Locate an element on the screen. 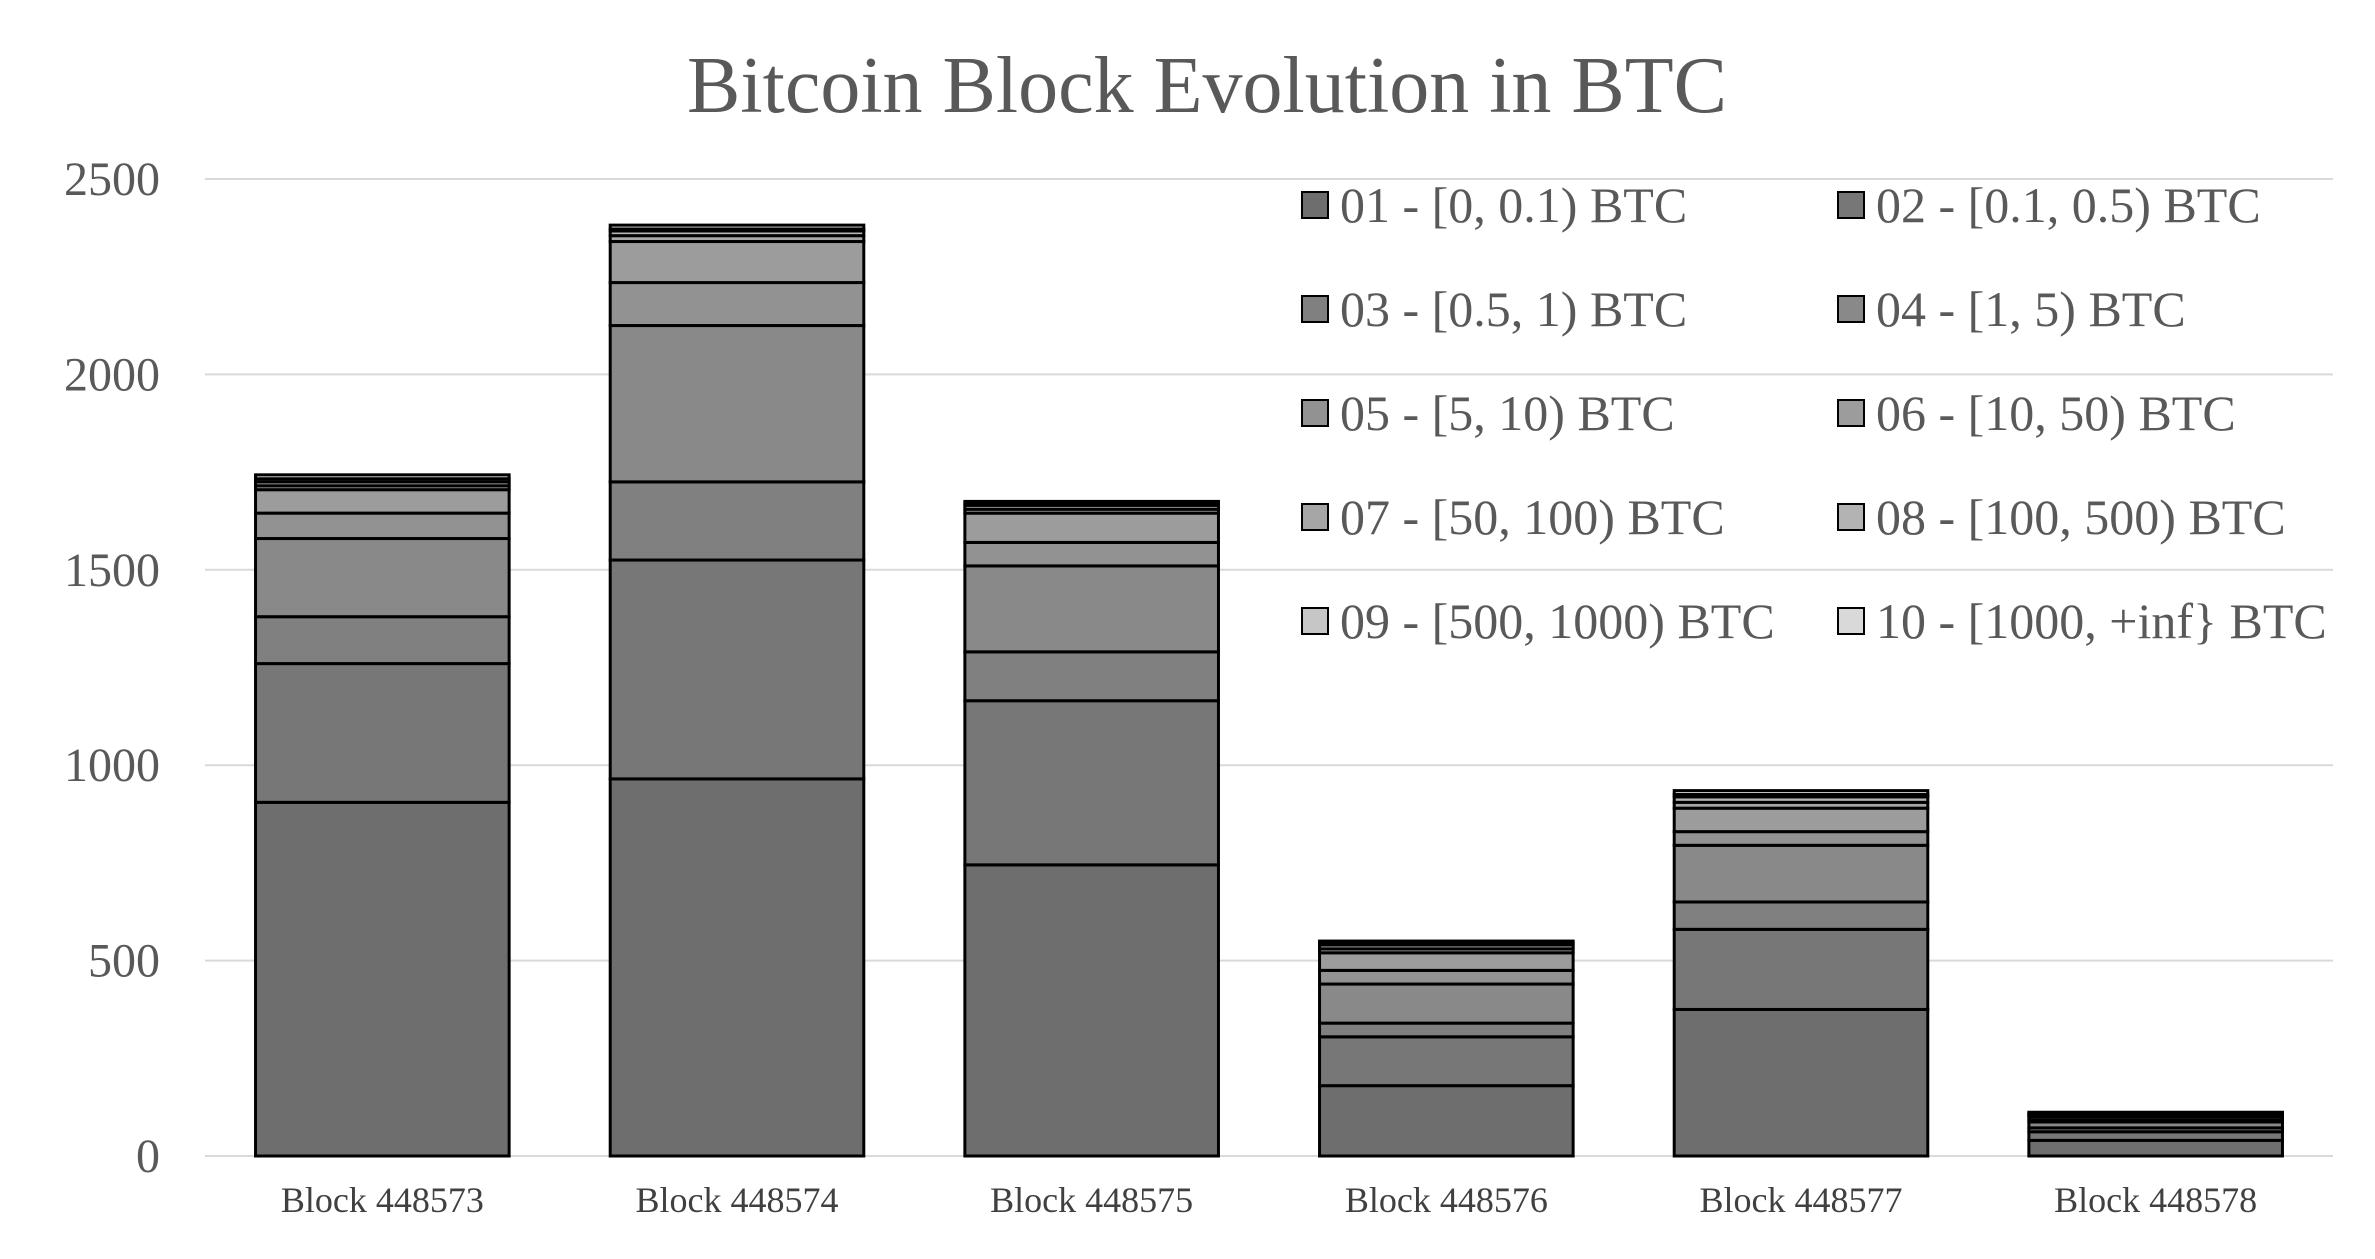 Image resolution: width=2375 pixels, height=1259 pixels. y-tick-label: 500 is located at coordinates (124, 961).